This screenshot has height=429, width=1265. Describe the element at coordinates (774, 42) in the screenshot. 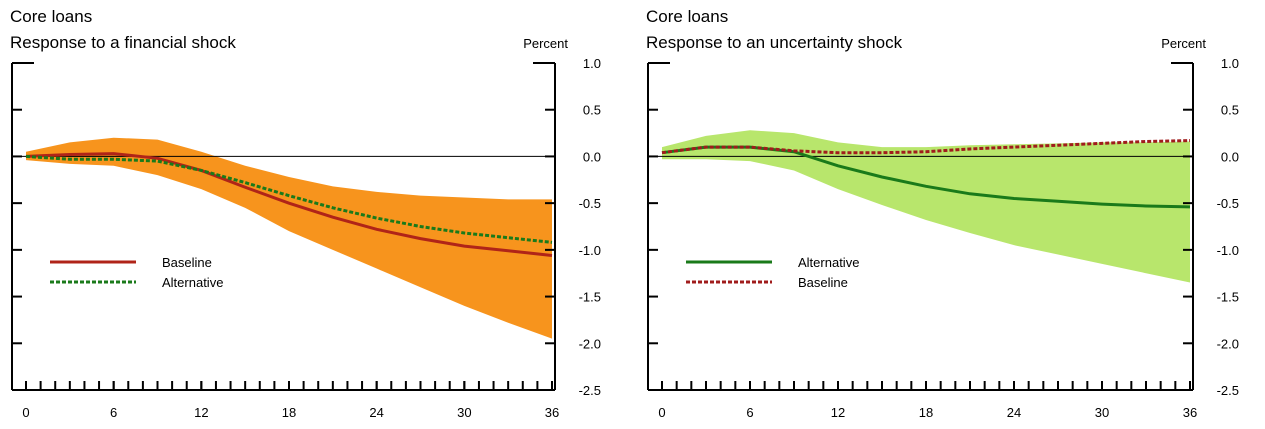

I see `chart-subtitle: Response to an uncertainty shock` at that location.